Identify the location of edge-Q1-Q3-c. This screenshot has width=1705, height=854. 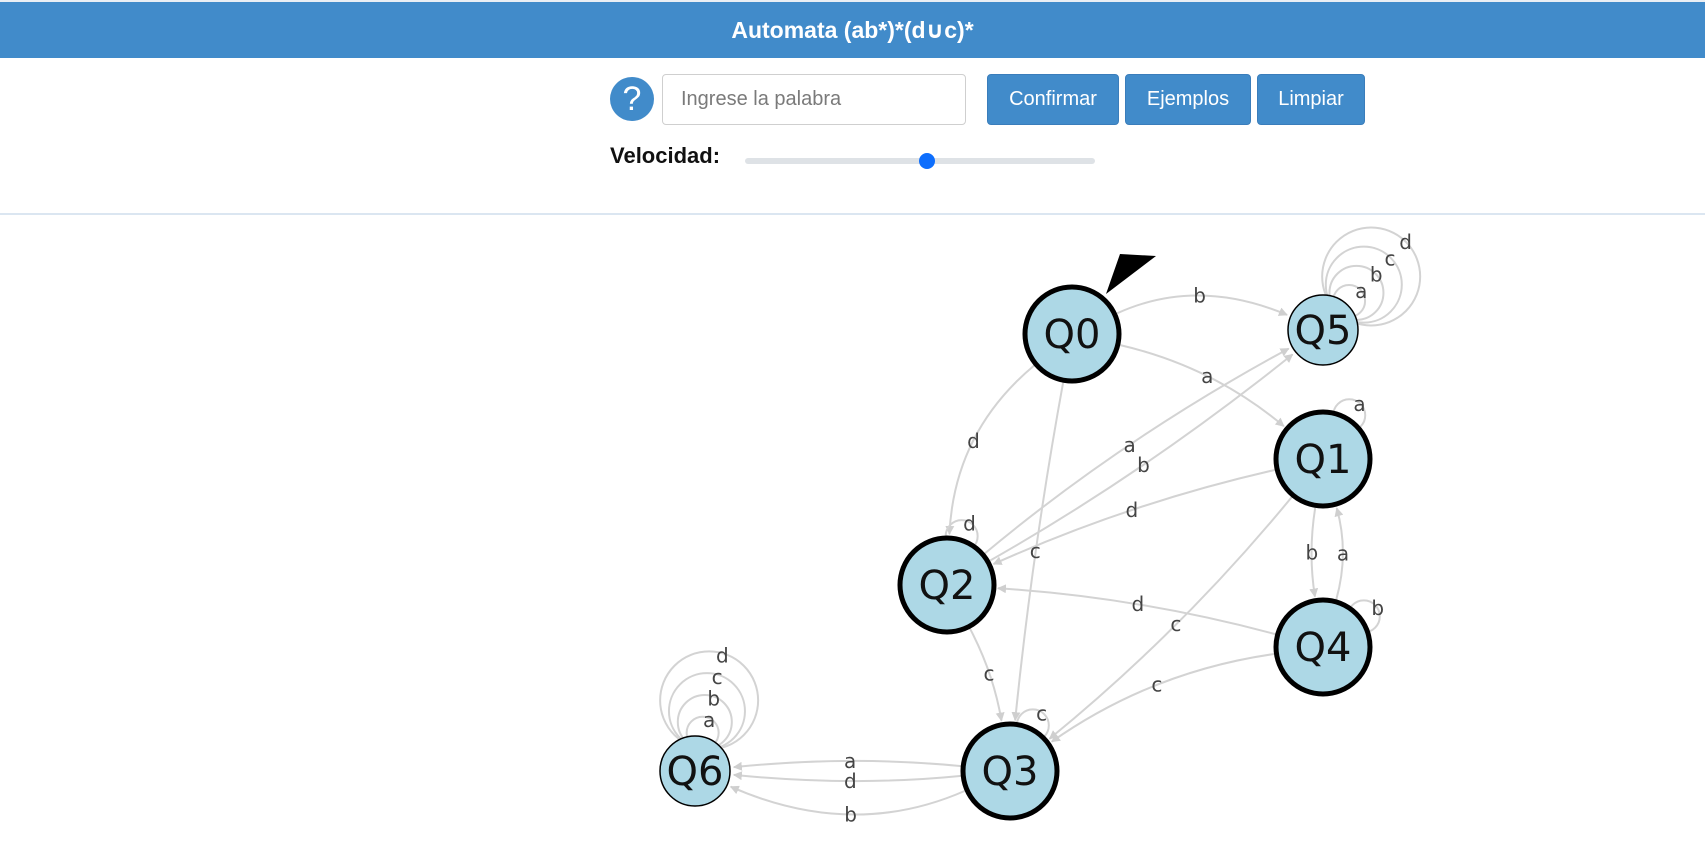
(1170, 618).